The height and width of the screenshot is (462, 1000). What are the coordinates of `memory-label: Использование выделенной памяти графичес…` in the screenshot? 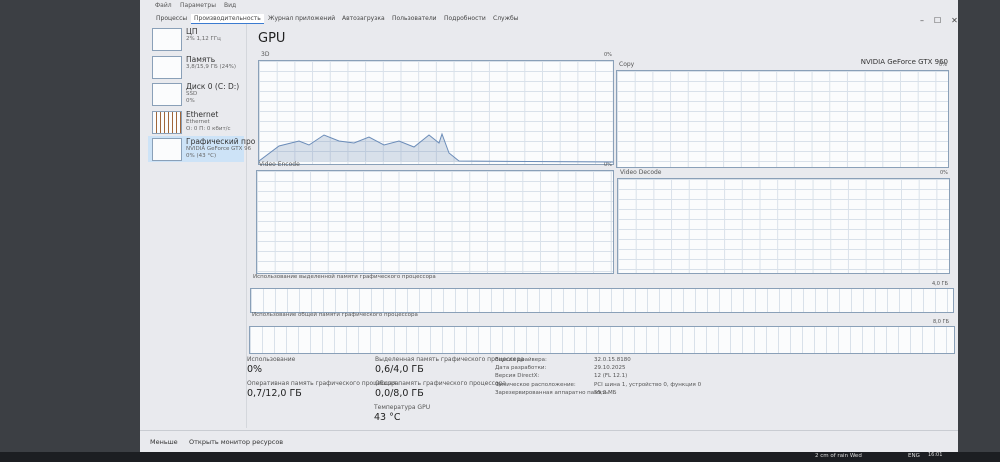 It's located at (344, 277).